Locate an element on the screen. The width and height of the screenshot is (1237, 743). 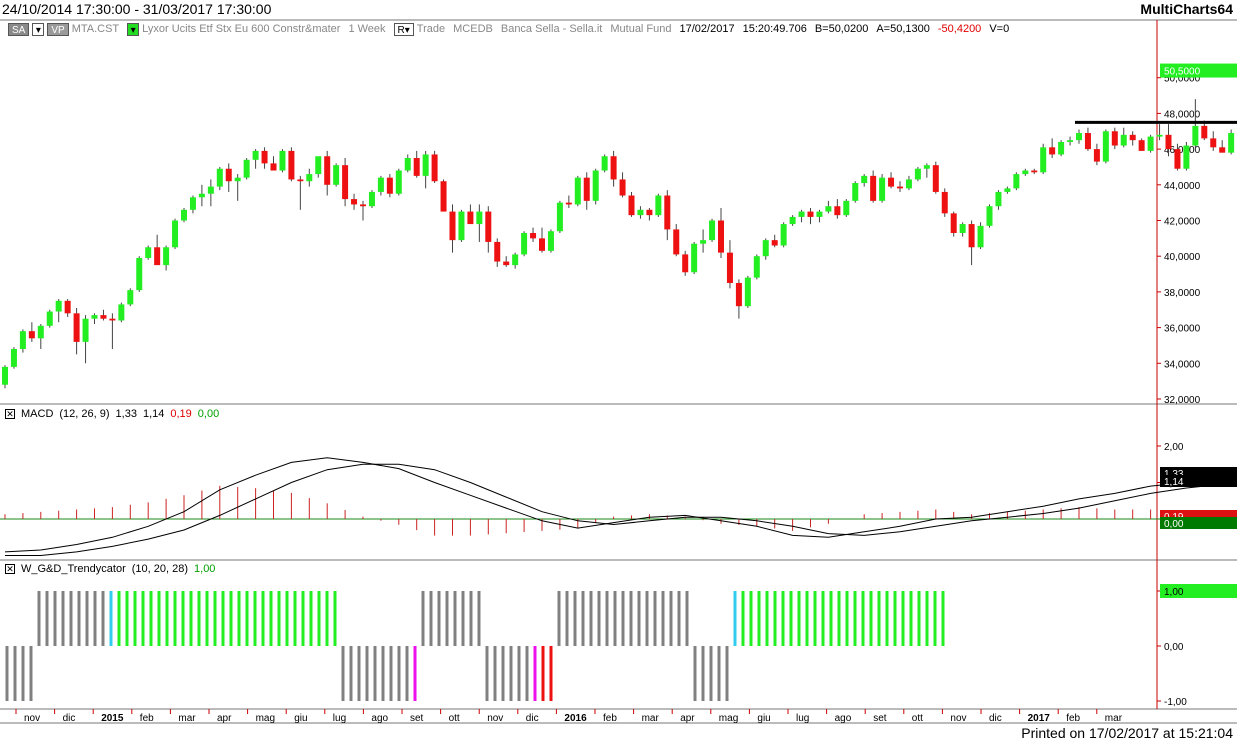
time-label: ott is located at coordinates (917, 718).